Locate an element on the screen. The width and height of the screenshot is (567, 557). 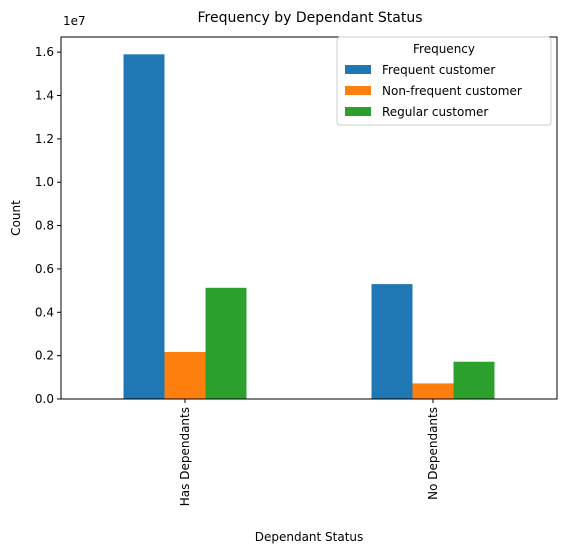
x-tick-label: No Dependants is located at coordinates (433, 453).